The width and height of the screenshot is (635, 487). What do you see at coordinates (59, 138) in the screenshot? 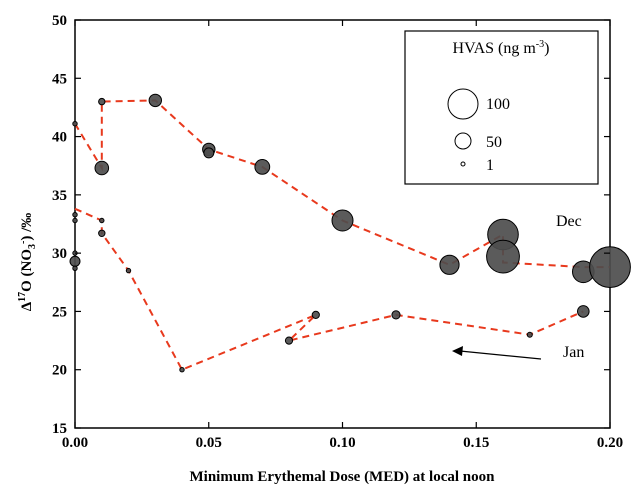
I see `y-tick-label: 40` at bounding box center [59, 138].